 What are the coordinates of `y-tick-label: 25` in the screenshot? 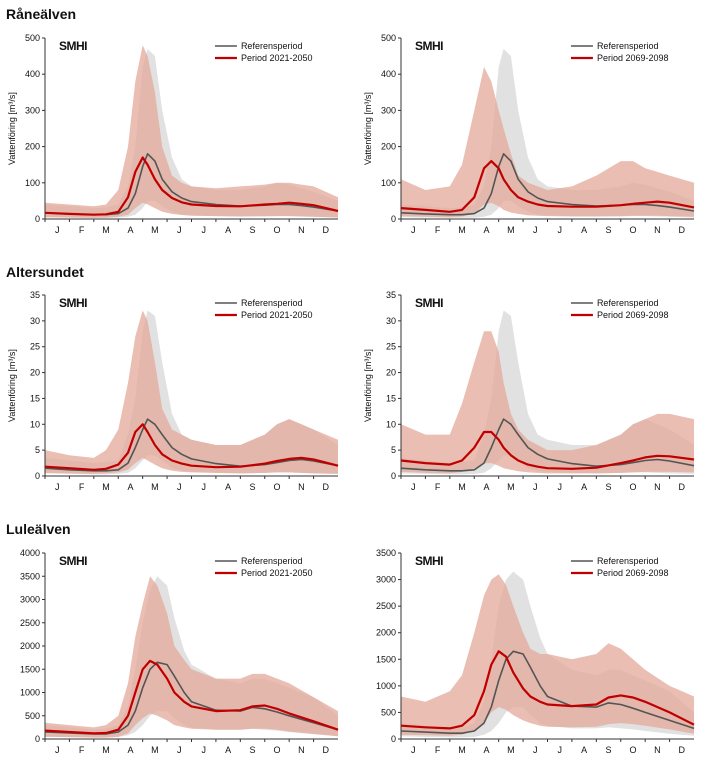 It's located at (391, 347).